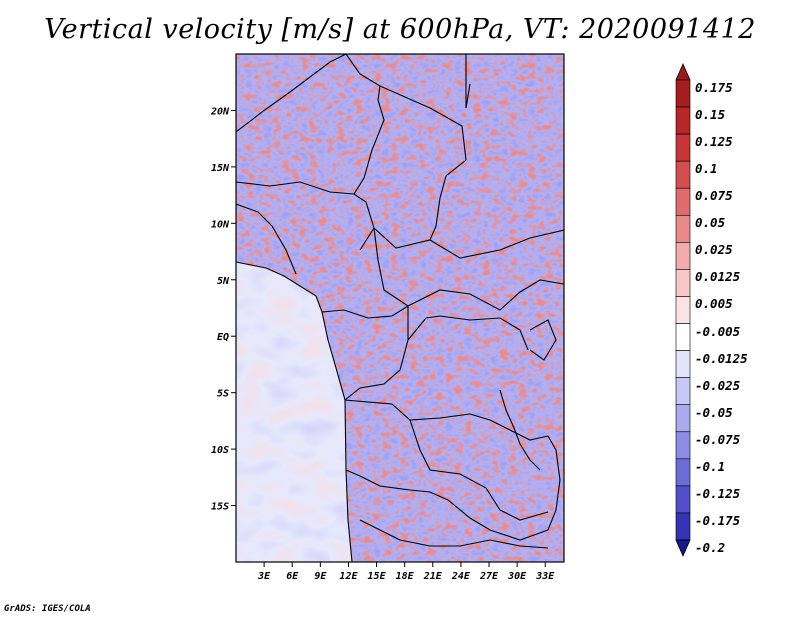  Describe the element at coordinates (517, 576) in the screenshot. I see `lon-tick-label: 30E` at that location.